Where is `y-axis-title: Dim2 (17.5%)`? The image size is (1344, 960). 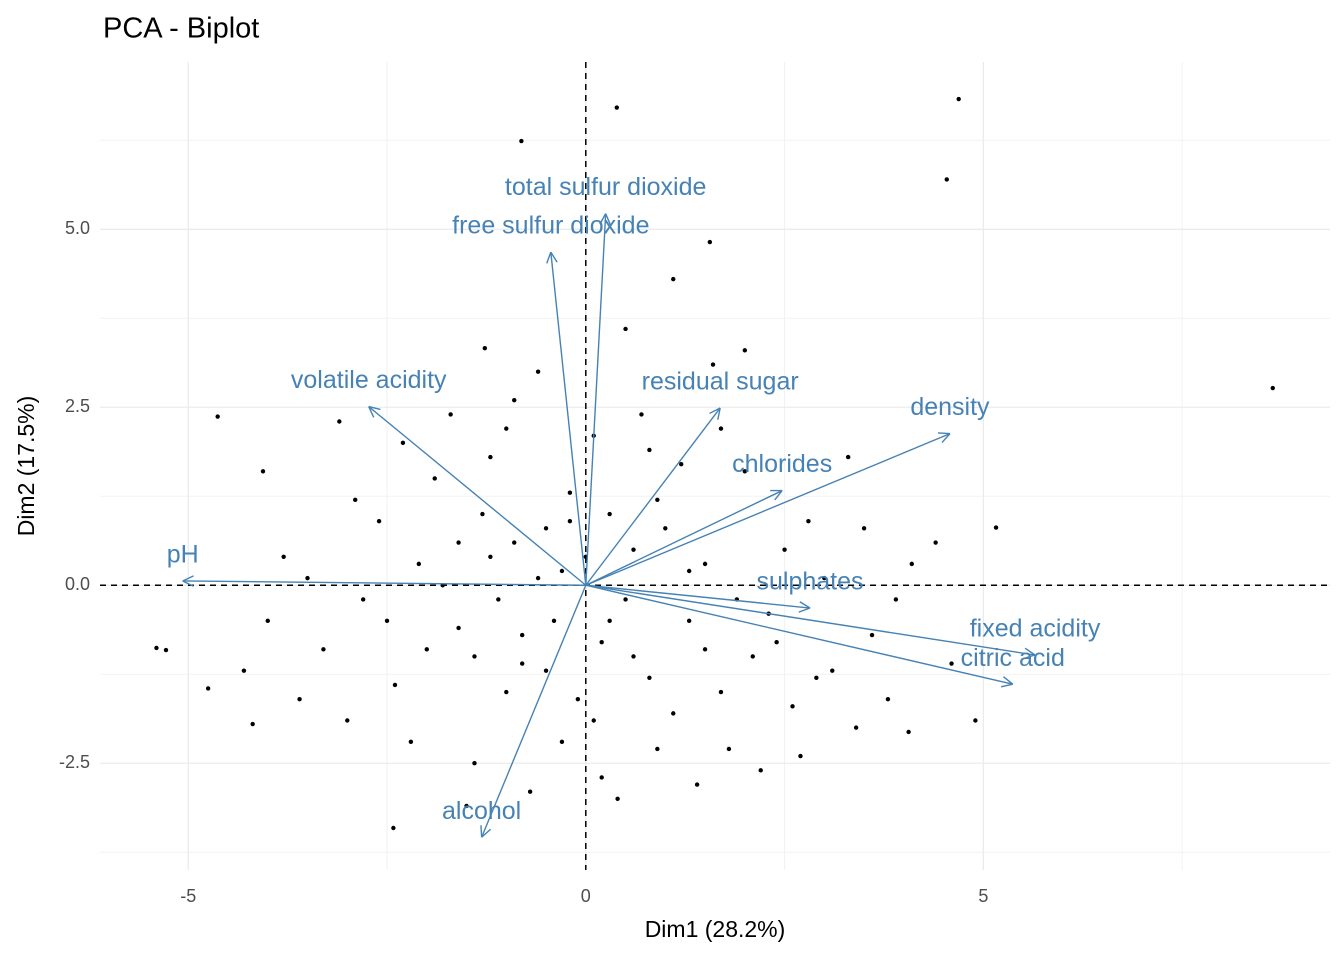
y-axis-title: Dim2 (17.5%) is located at coordinates (26, 466).